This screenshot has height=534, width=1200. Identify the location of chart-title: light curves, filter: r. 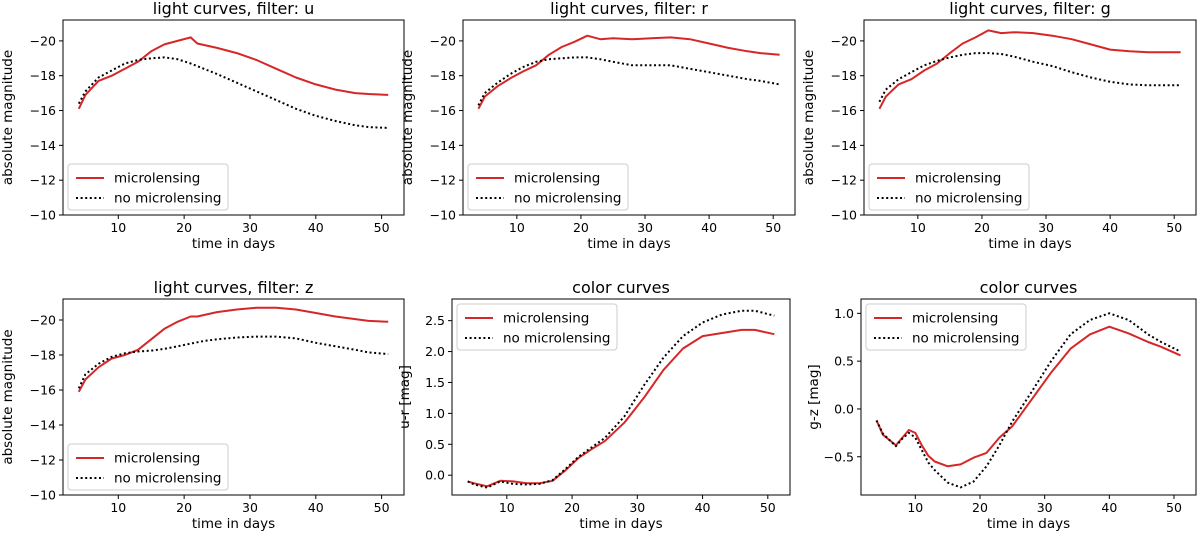
(629, 9).